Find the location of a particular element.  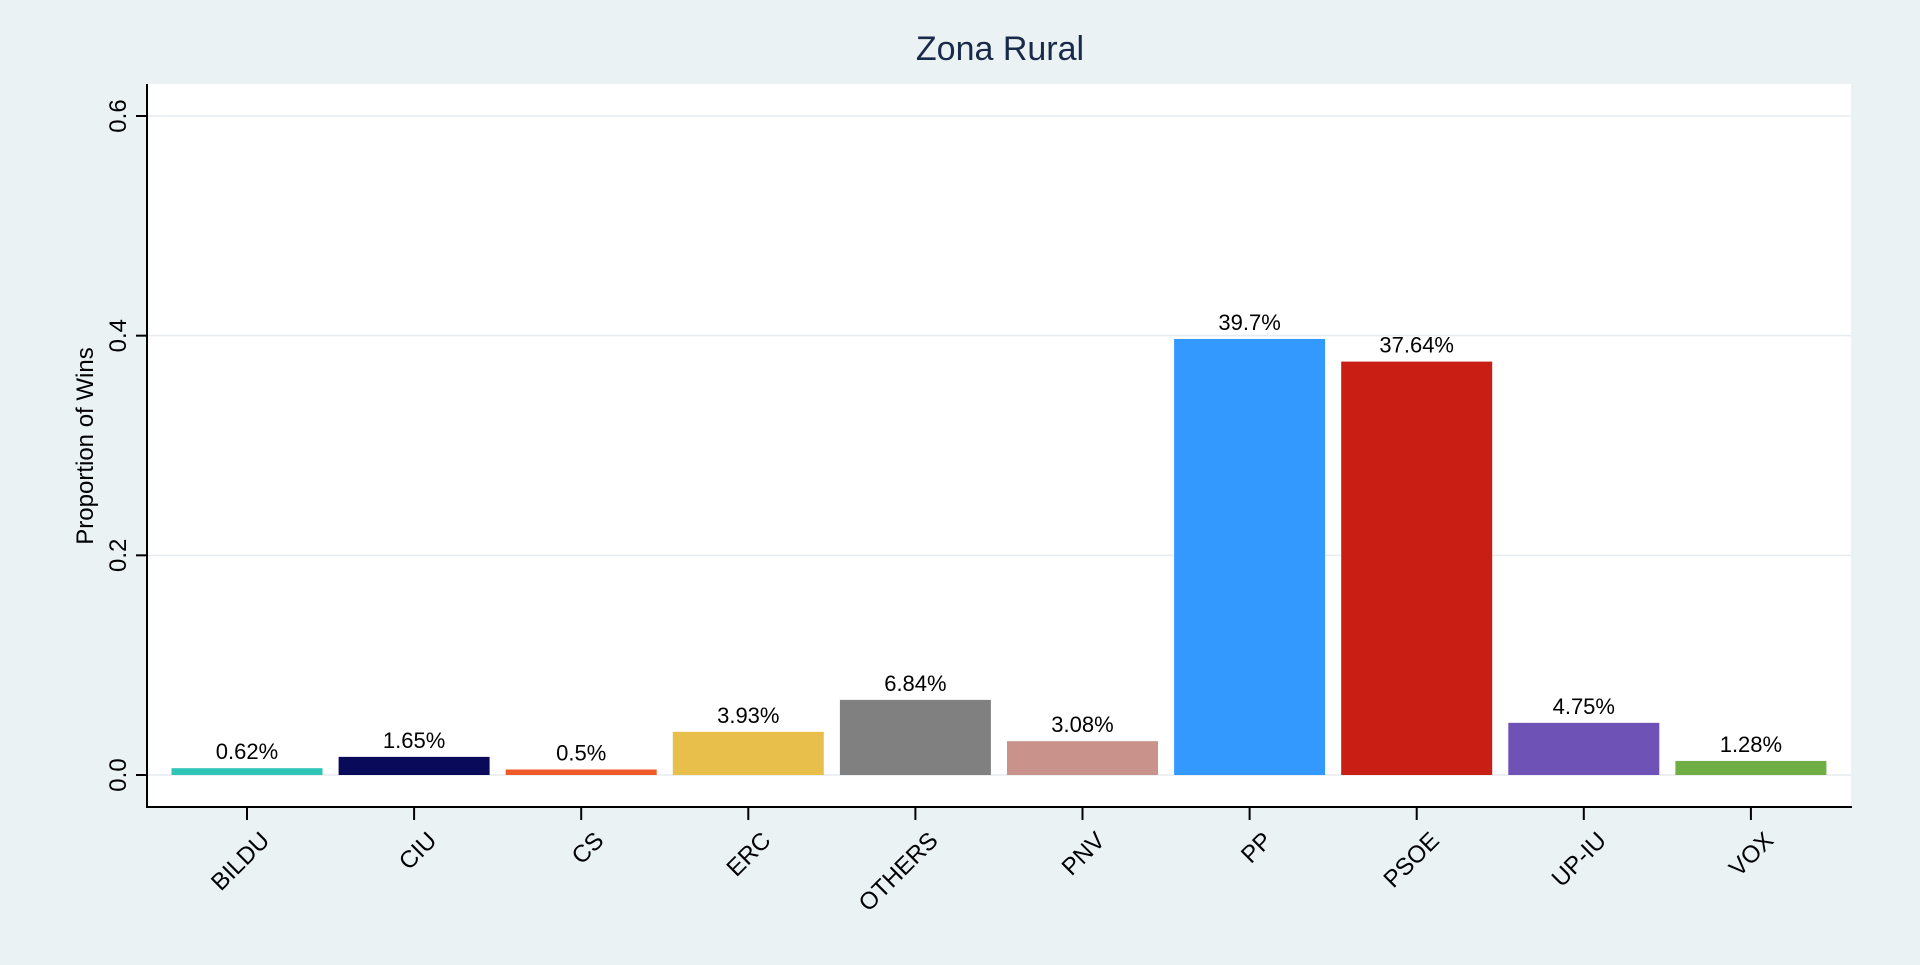

data-label: 39.7% is located at coordinates (1249, 322).